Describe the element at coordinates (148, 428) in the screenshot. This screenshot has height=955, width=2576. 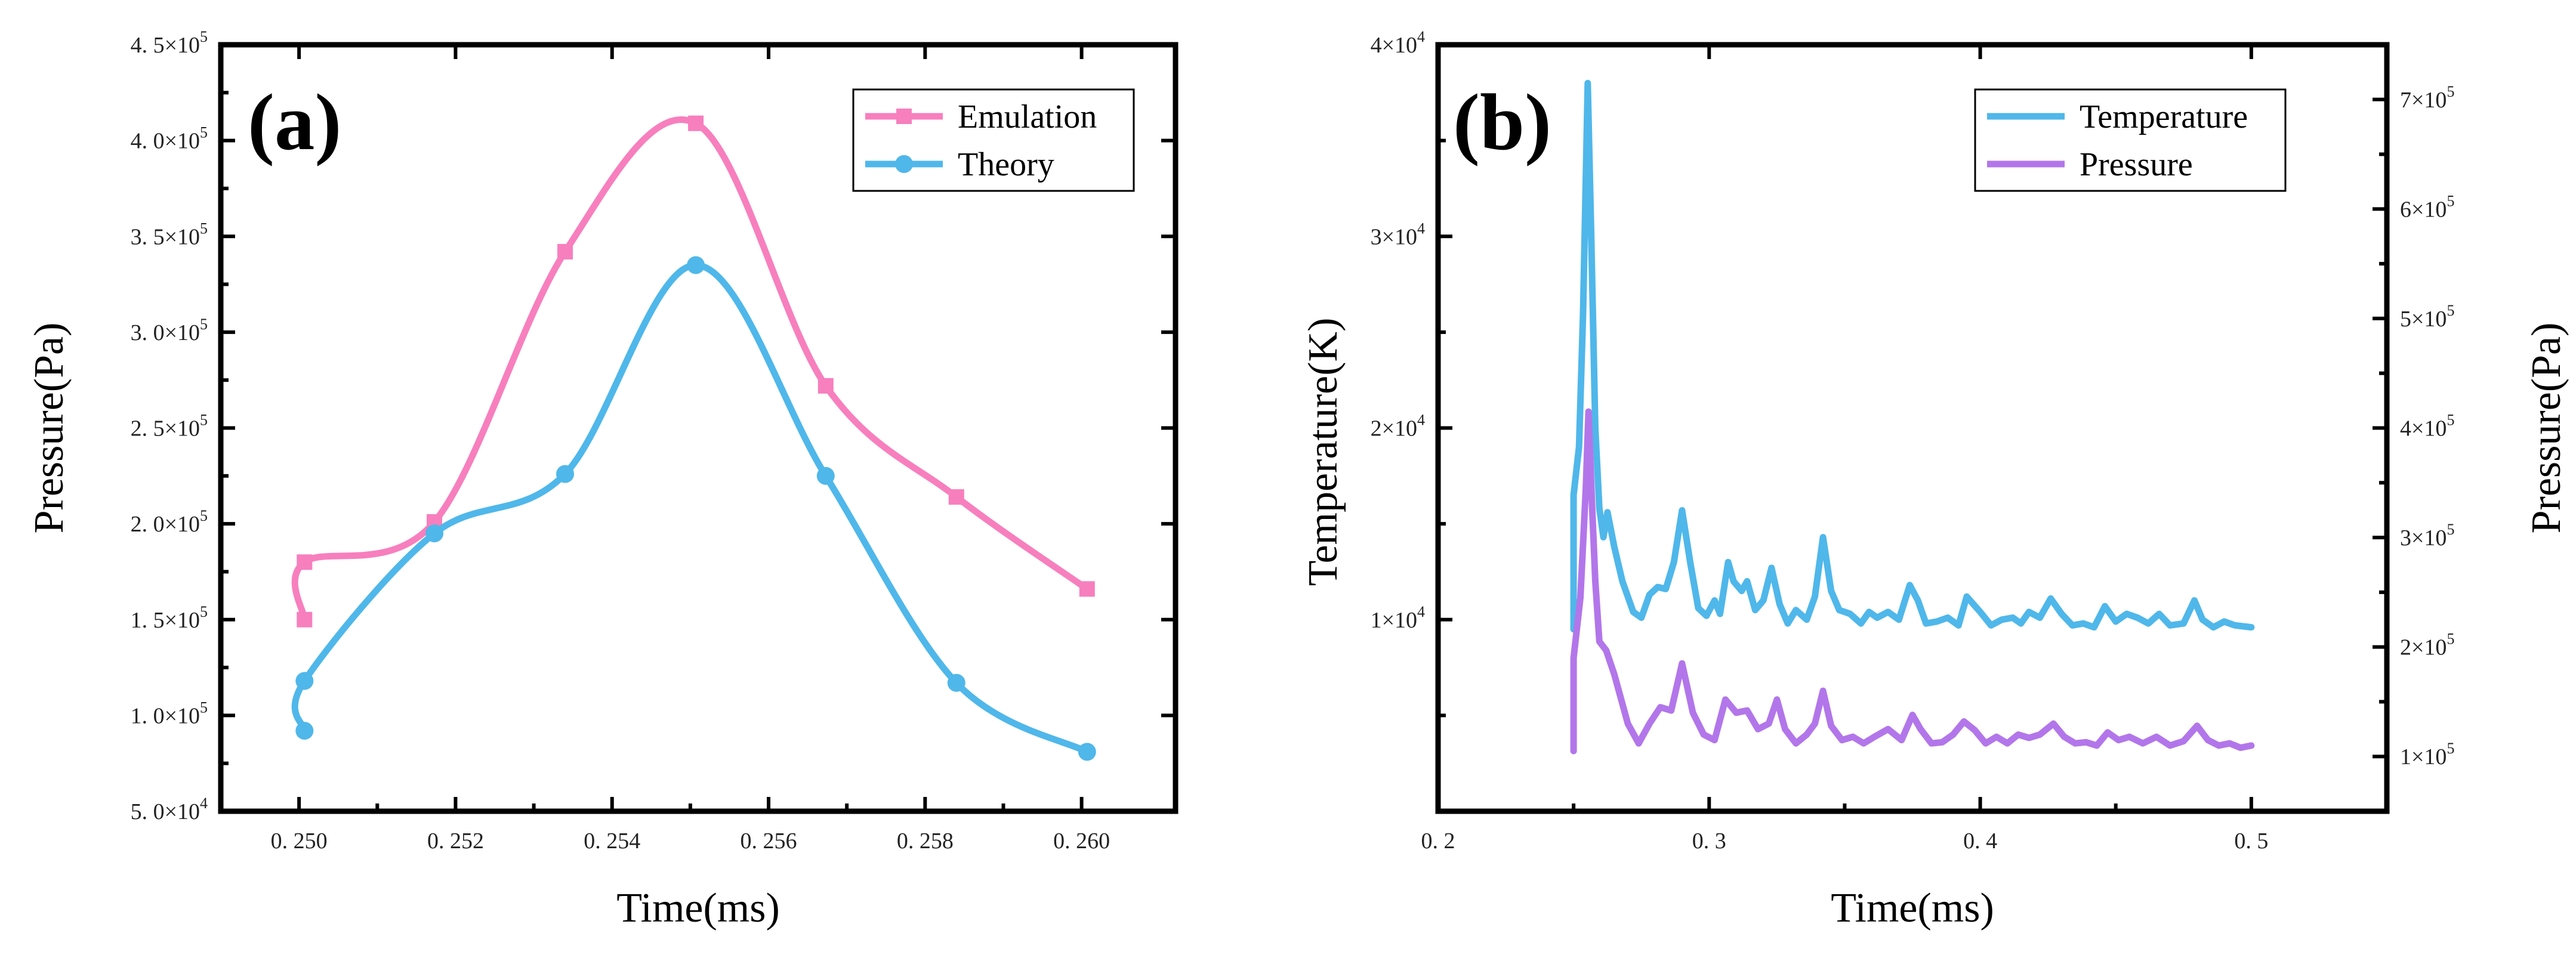
I see `y-tick-label-a-mantissa: 2. 5` at that location.